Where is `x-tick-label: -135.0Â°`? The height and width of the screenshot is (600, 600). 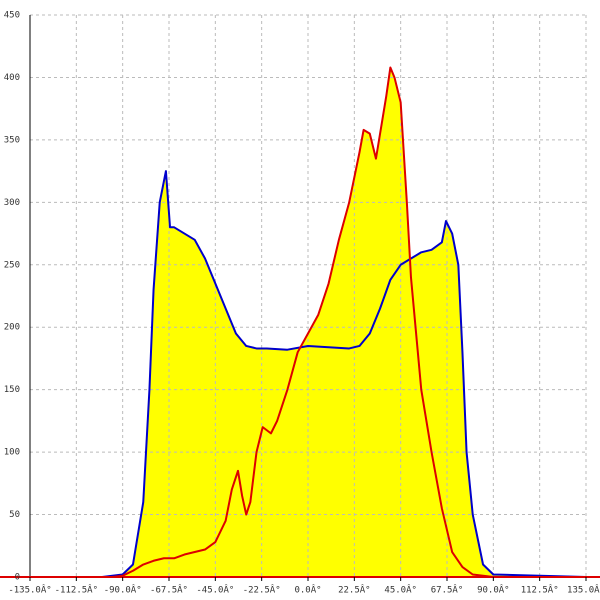 x-tick-label: -135.0Â° is located at coordinates (29, 590).